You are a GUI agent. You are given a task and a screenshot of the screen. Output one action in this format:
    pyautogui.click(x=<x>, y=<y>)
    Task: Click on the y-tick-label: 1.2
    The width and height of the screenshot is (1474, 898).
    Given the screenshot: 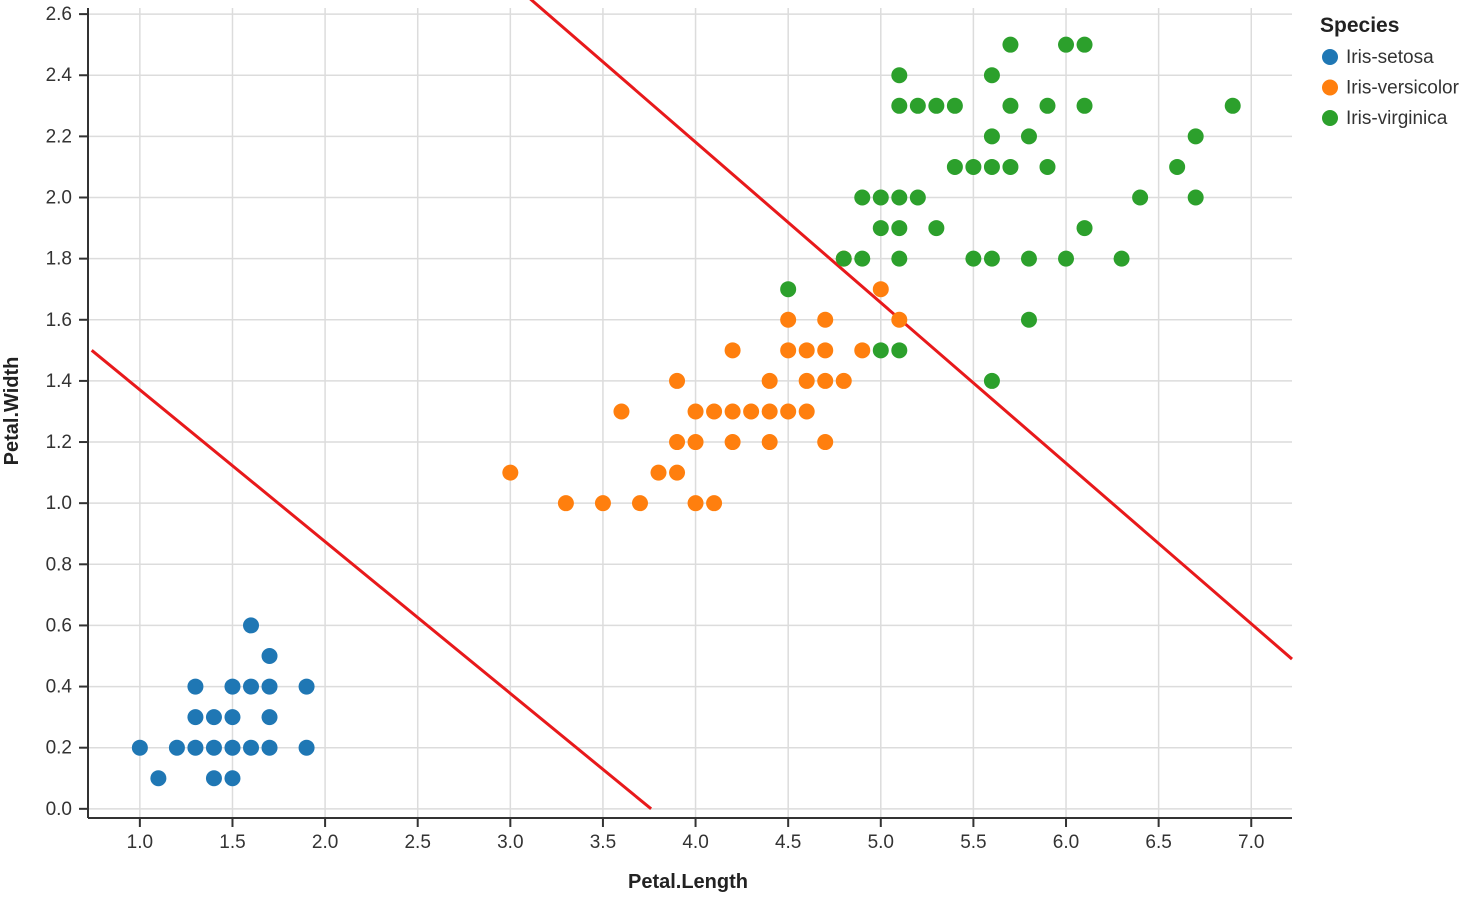 What is the action you would take?
    pyautogui.click(x=59, y=442)
    